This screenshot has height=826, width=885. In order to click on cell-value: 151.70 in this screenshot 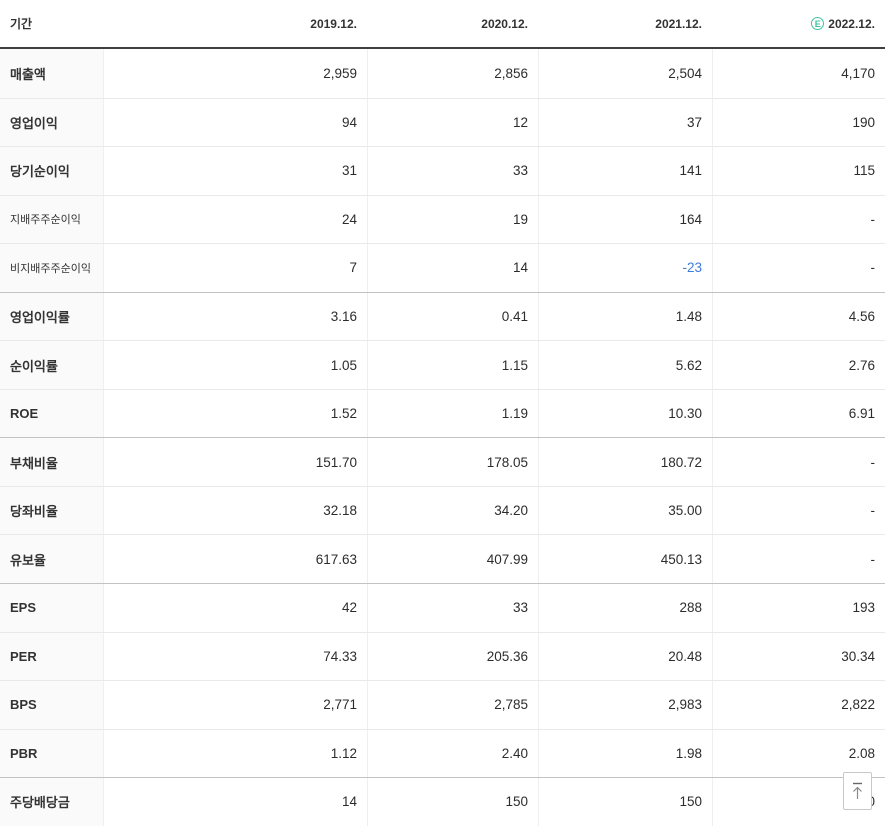, I will do `click(235, 462)`.